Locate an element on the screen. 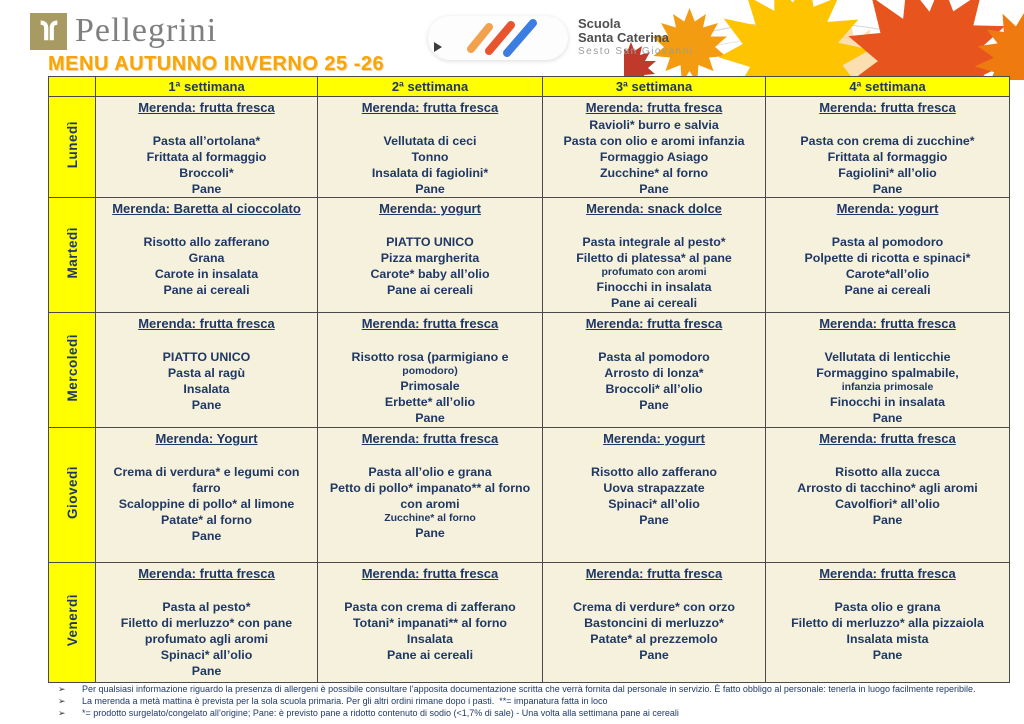 The width and height of the screenshot is (1024, 724). menu-line: Risotto rosa (parmigiano e is located at coordinates (430, 357).